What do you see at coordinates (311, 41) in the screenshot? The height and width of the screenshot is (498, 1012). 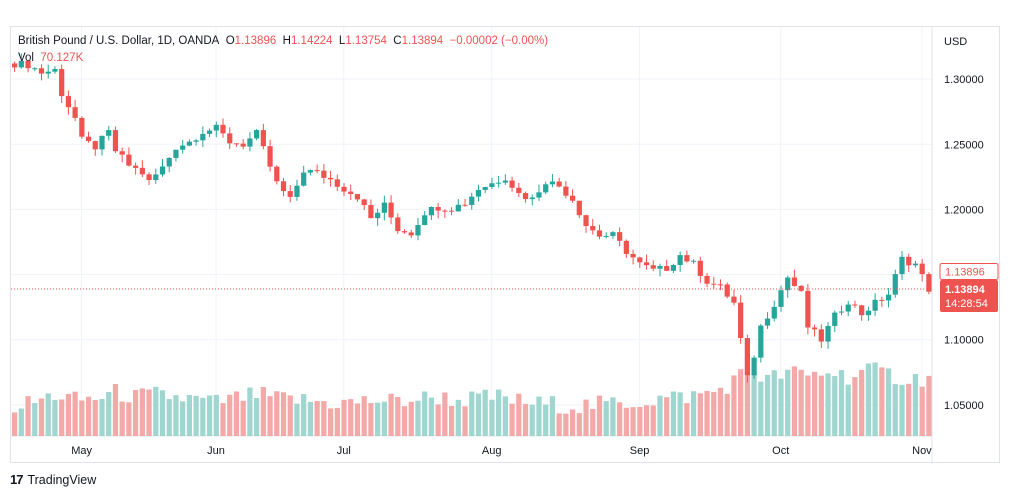 I see `high-value: 1.14224` at bounding box center [311, 41].